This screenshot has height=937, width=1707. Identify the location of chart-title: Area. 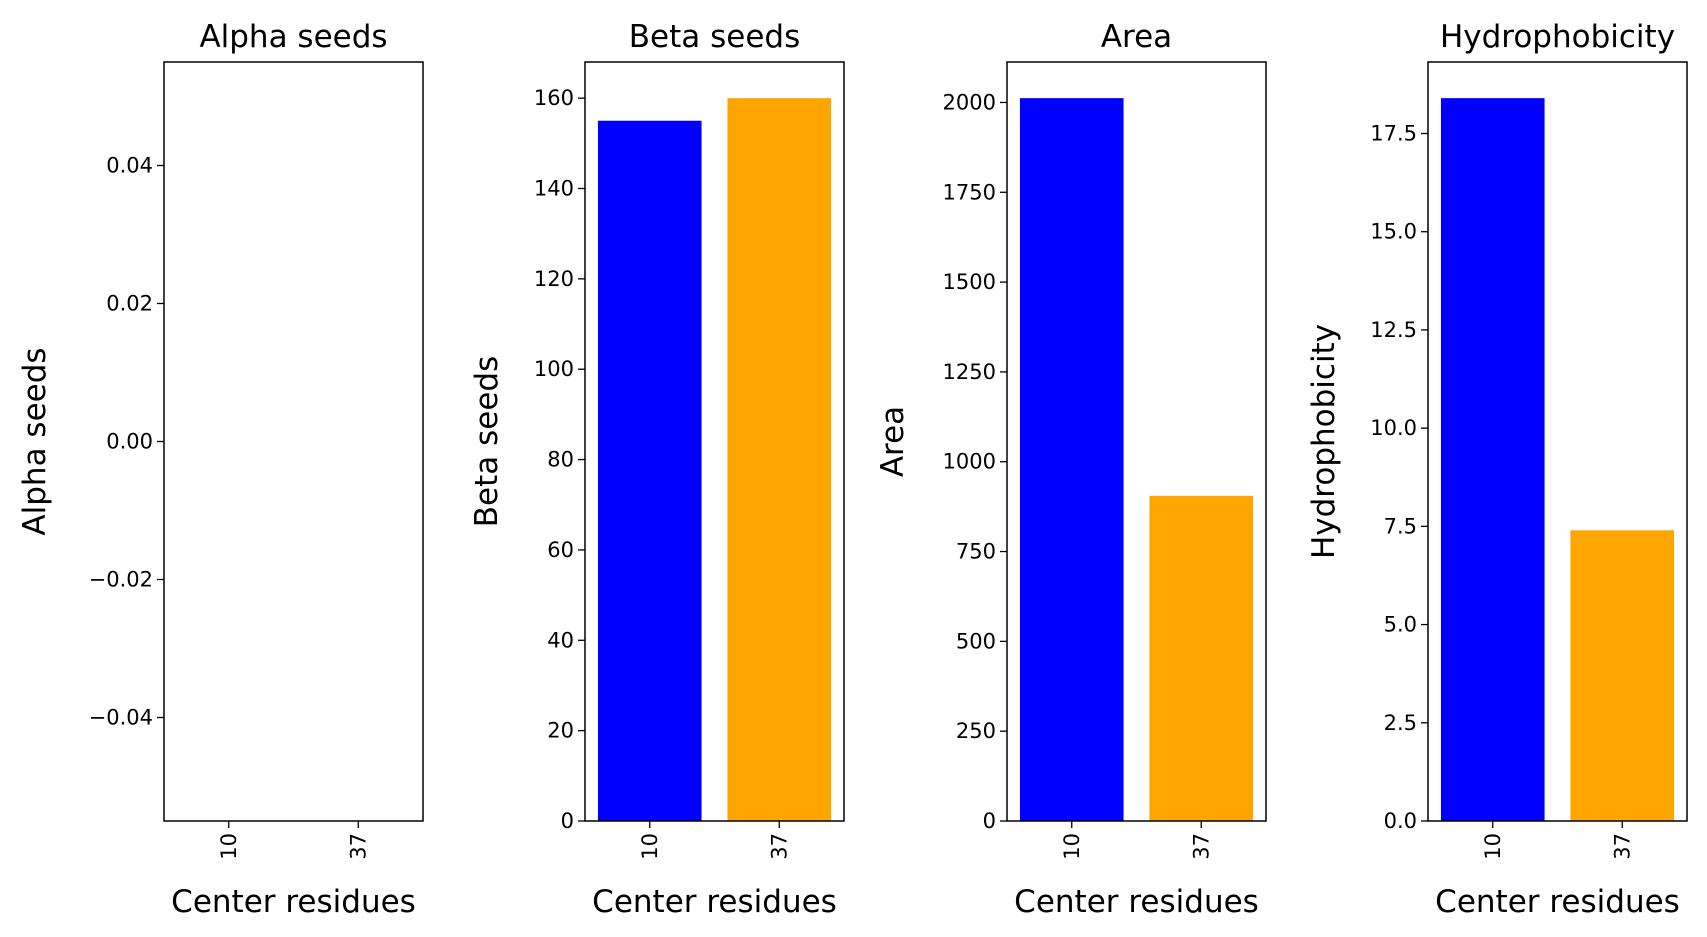
(1136, 37).